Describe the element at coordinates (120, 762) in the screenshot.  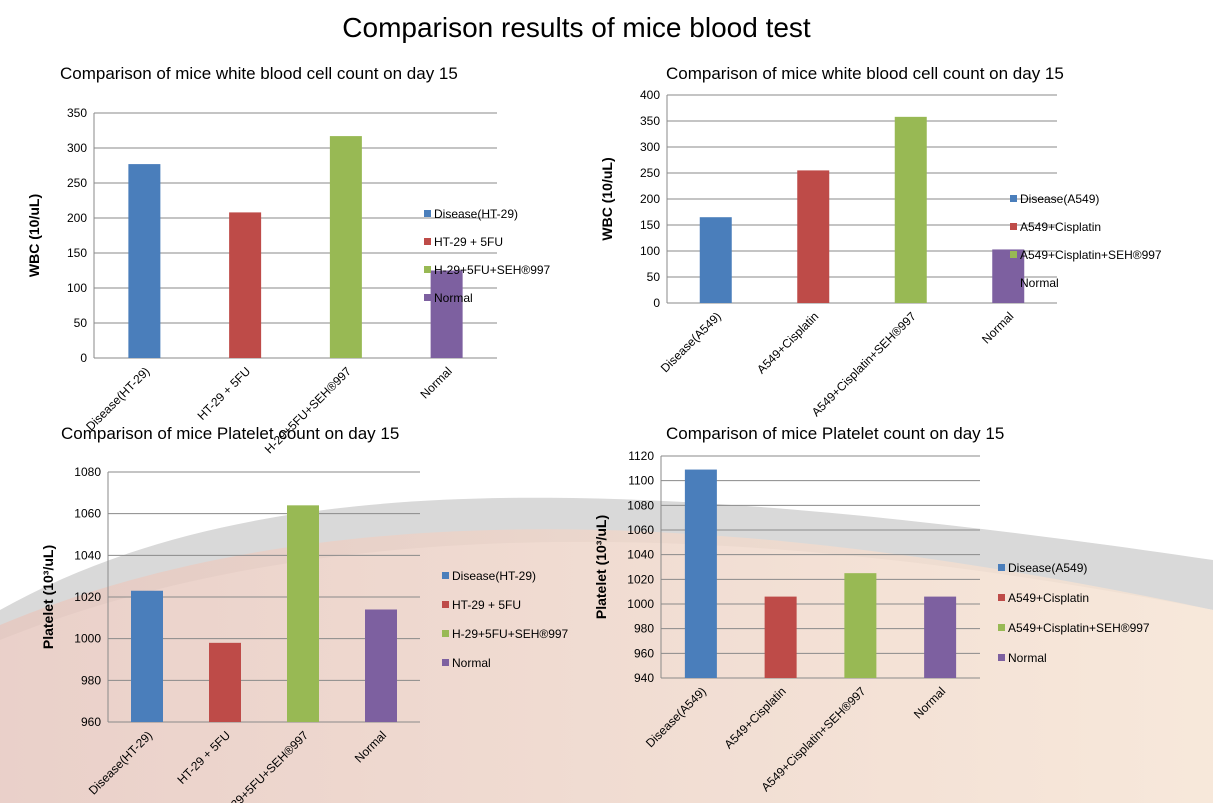
I see `x-category-label: Disease(HT-29)` at that location.